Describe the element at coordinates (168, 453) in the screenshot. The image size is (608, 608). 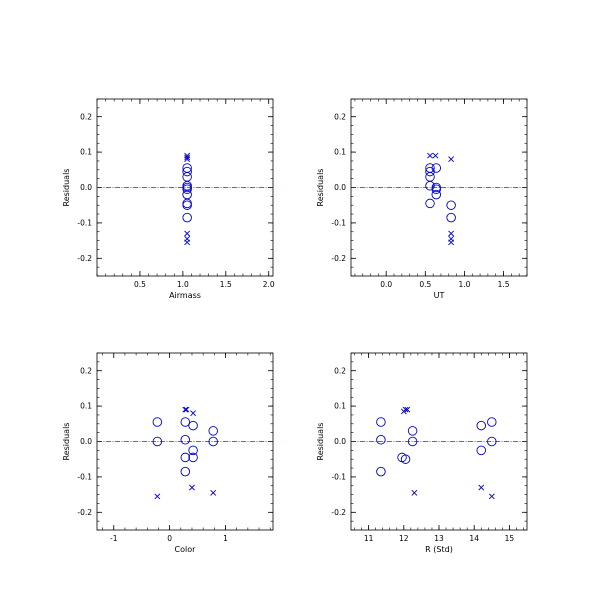
I see `panel-color: -1 0 1 -0.2 -0.1 0.0 0.1 0.2 Color Residuals` at that location.